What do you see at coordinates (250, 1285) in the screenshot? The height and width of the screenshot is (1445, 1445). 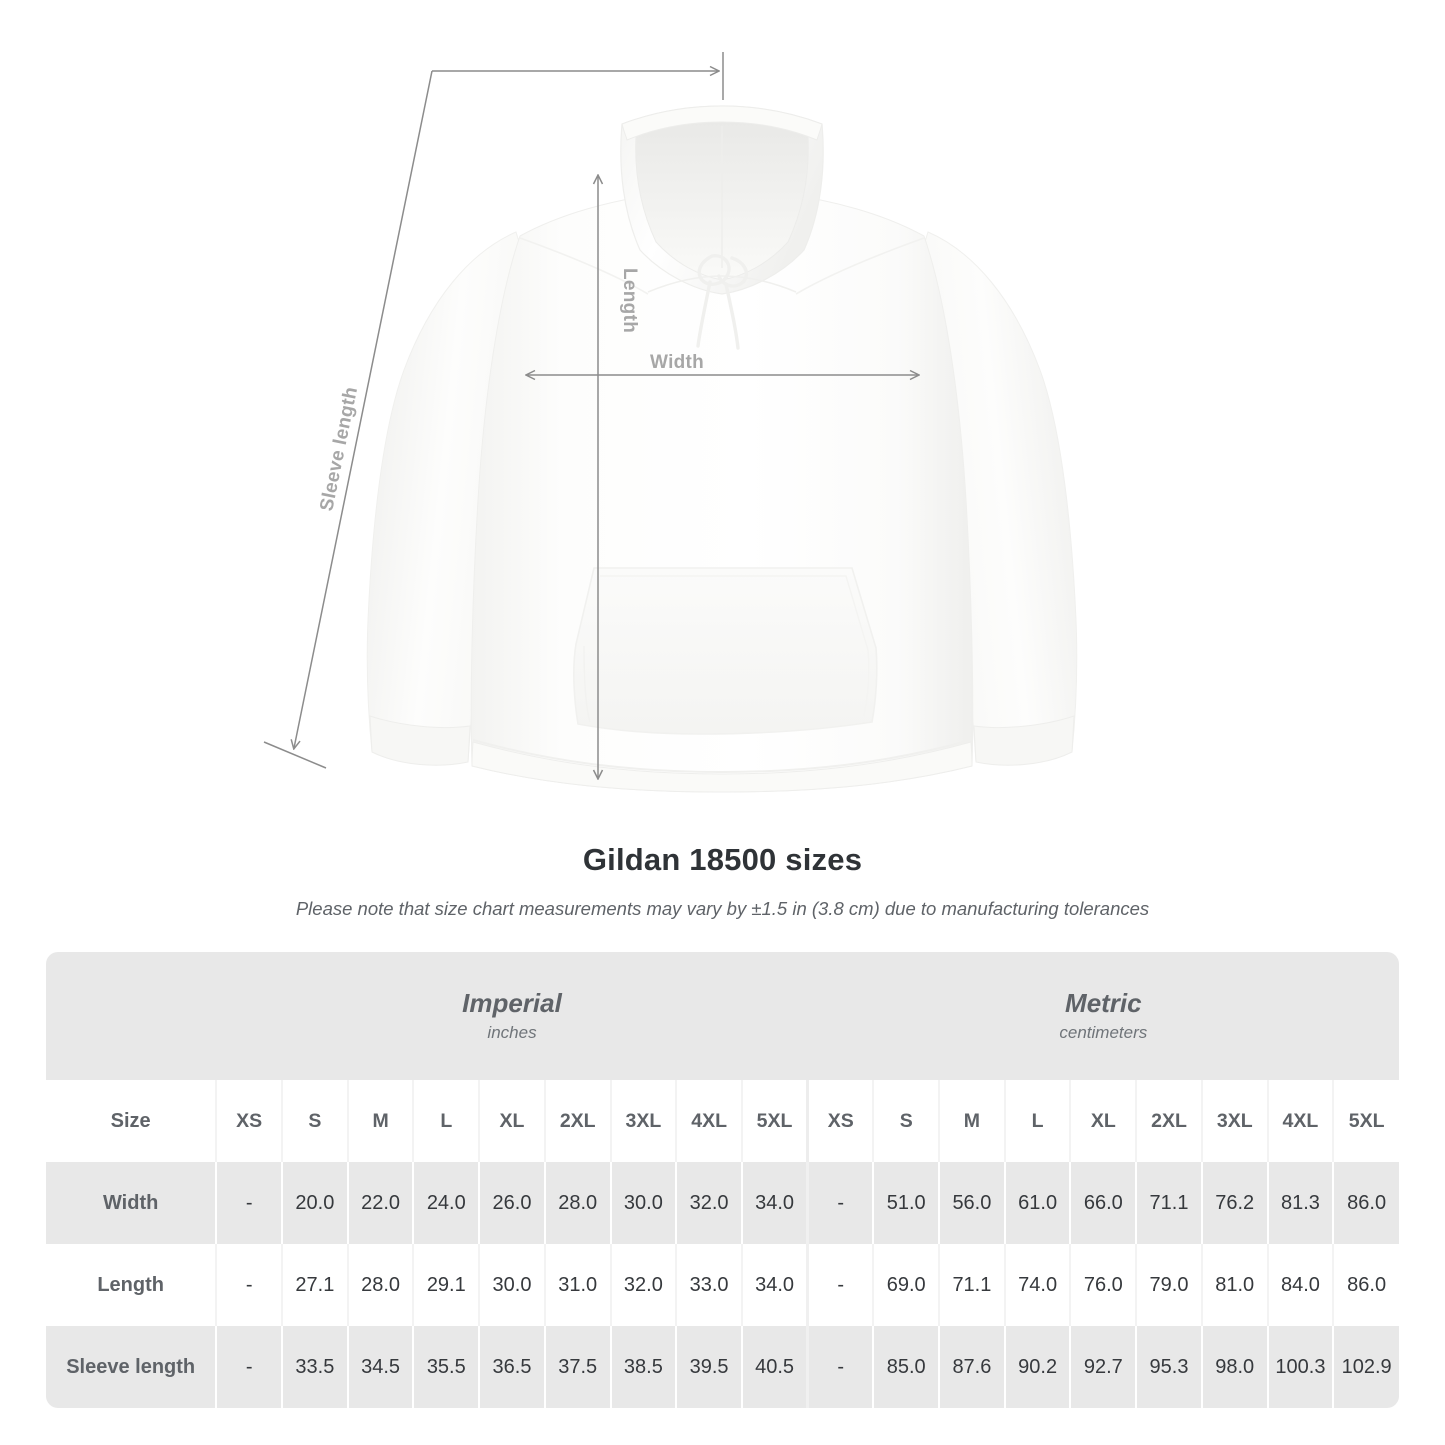 I see `length-imperial-xs: -` at bounding box center [250, 1285].